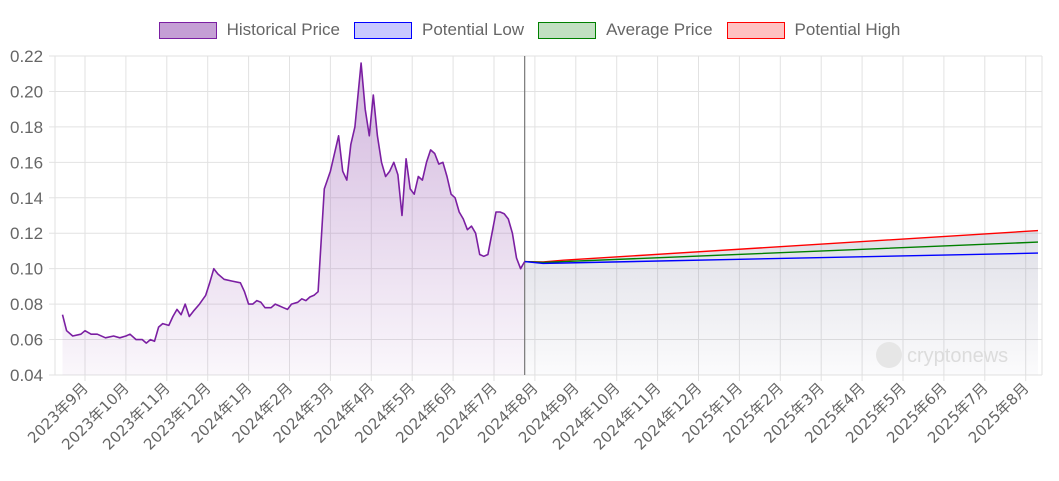  What do you see at coordinates (659, 29) in the screenshot?
I see `legend-label-average-price: Average Price` at bounding box center [659, 29].